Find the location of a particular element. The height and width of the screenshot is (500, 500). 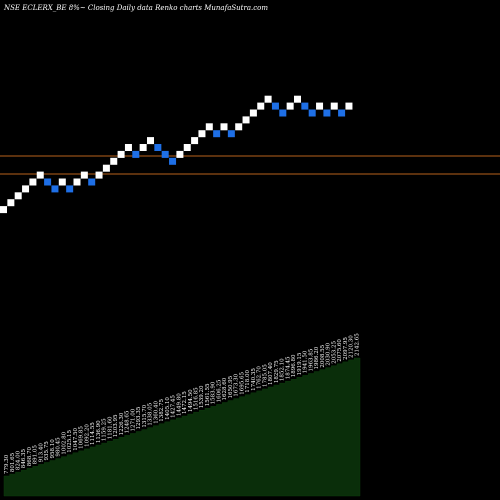

volume-label: 1494.50 is located at coordinates (191, 400).